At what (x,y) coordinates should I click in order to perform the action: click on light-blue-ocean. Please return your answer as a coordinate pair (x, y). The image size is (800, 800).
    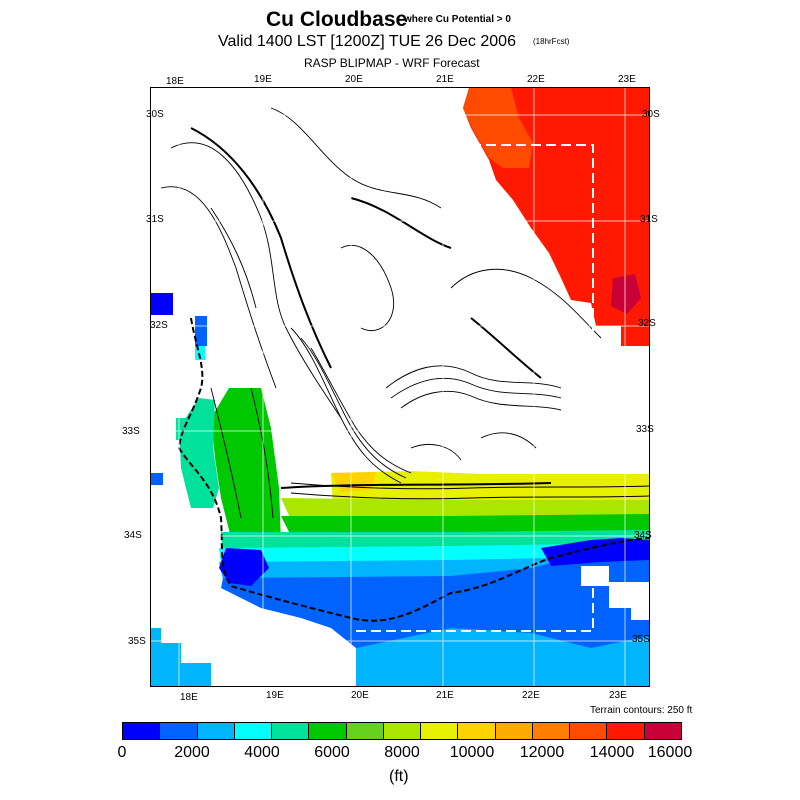
    Looking at the image, I should click on (502, 657).